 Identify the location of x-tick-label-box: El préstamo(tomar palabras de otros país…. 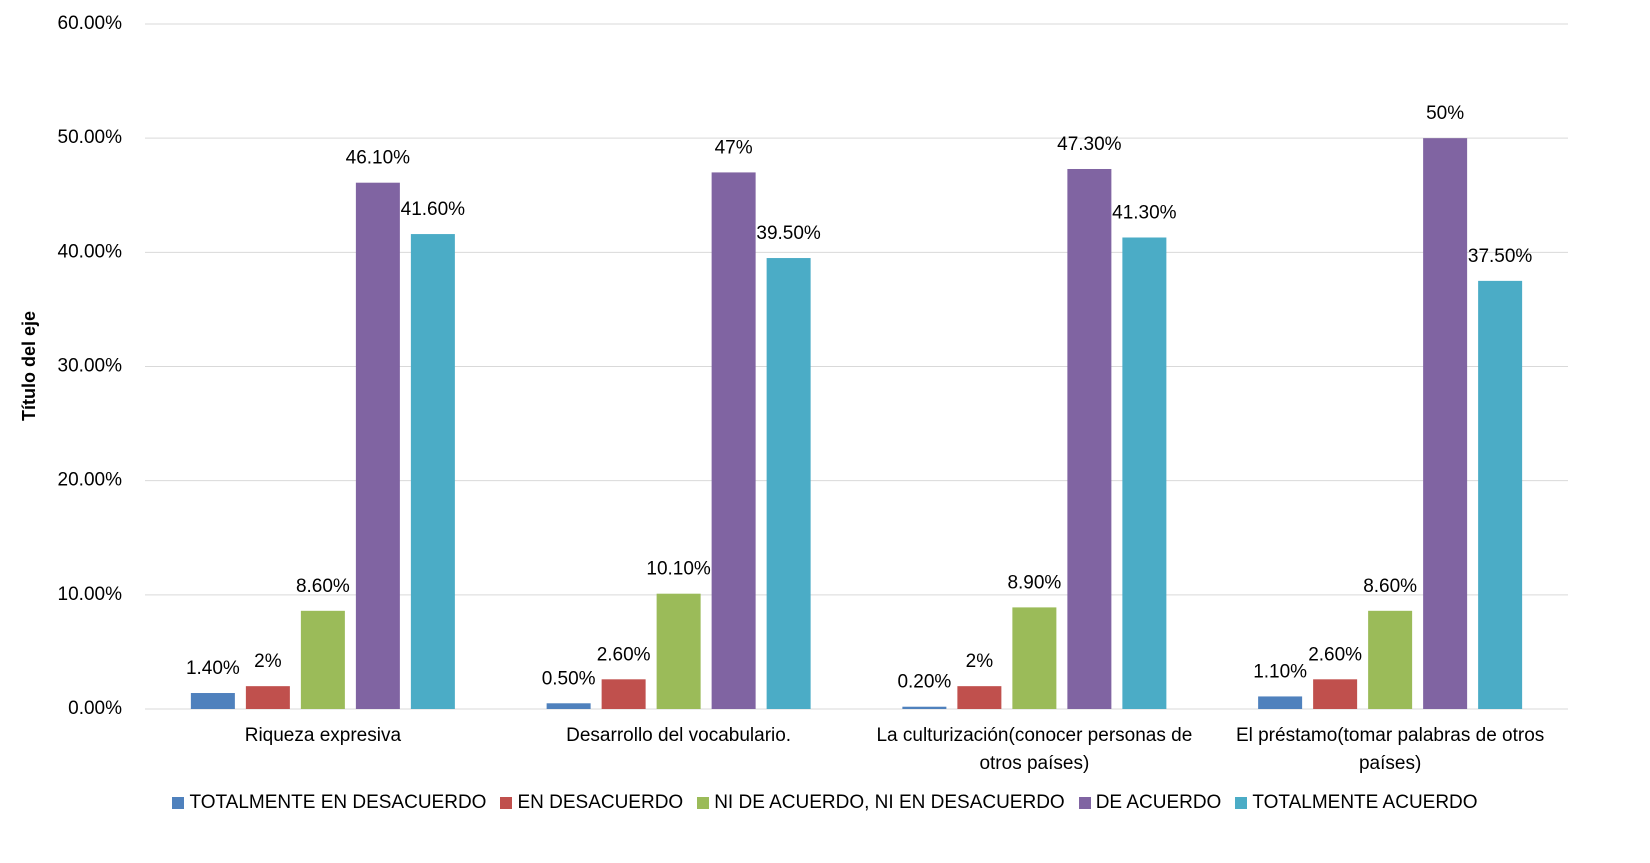
(1390, 749).